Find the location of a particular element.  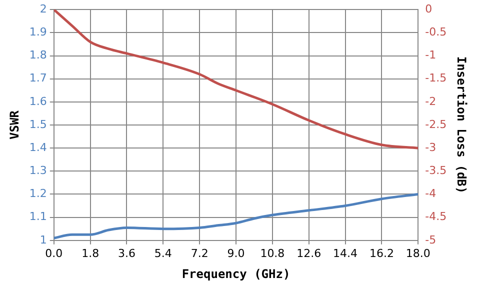

x-tick-label: 10.8 is located at coordinates (272, 253).